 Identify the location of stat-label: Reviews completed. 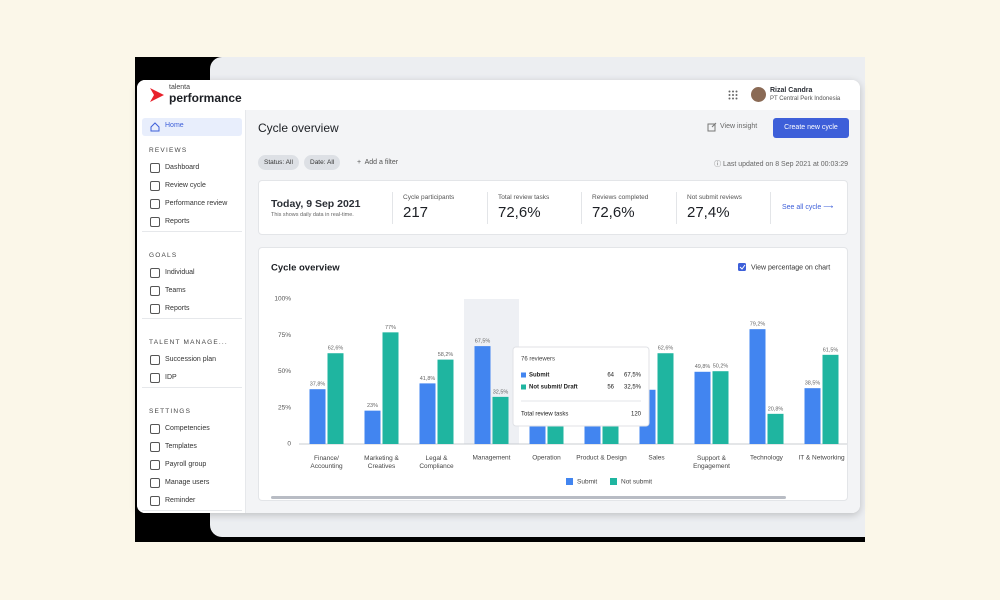
(620, 197).